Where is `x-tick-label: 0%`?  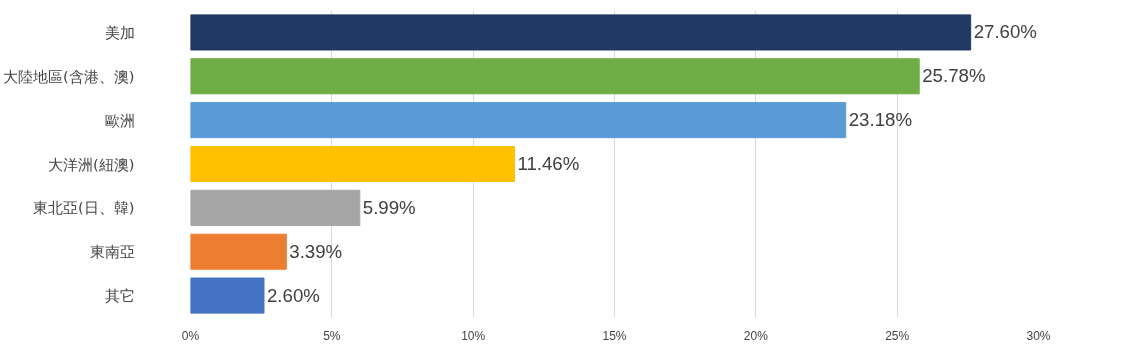
x-tick-label: 0% is located at coordinates (190, 335).